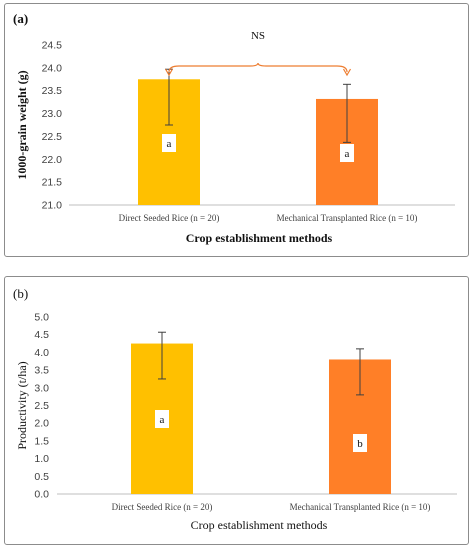 The width and height of the screenshot is (475, 550). I want to click on y-tick-label: 1.5, so click(41, 441).